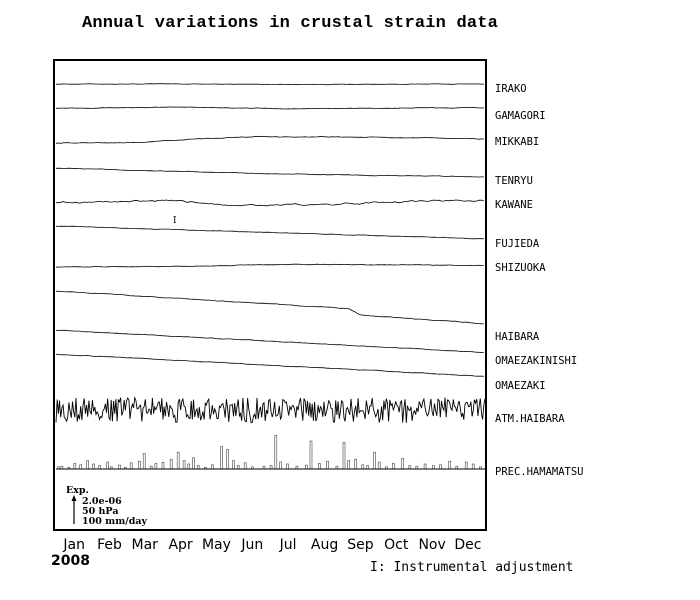 This screenshot has height=600, width=700. Describe the element at coordinates (517, 244) in the screenshot. I see `station-label-fujieda: FUJIEDA` at that location.